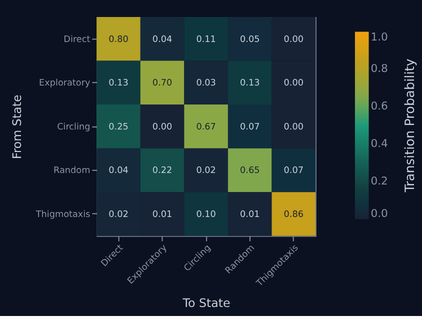 This screenshot has width=422, height=323. What do you see at coordinates (379, 106) in the screenshot?
I see `color-bar-label: 0.6` at bounding box center [379, 106].